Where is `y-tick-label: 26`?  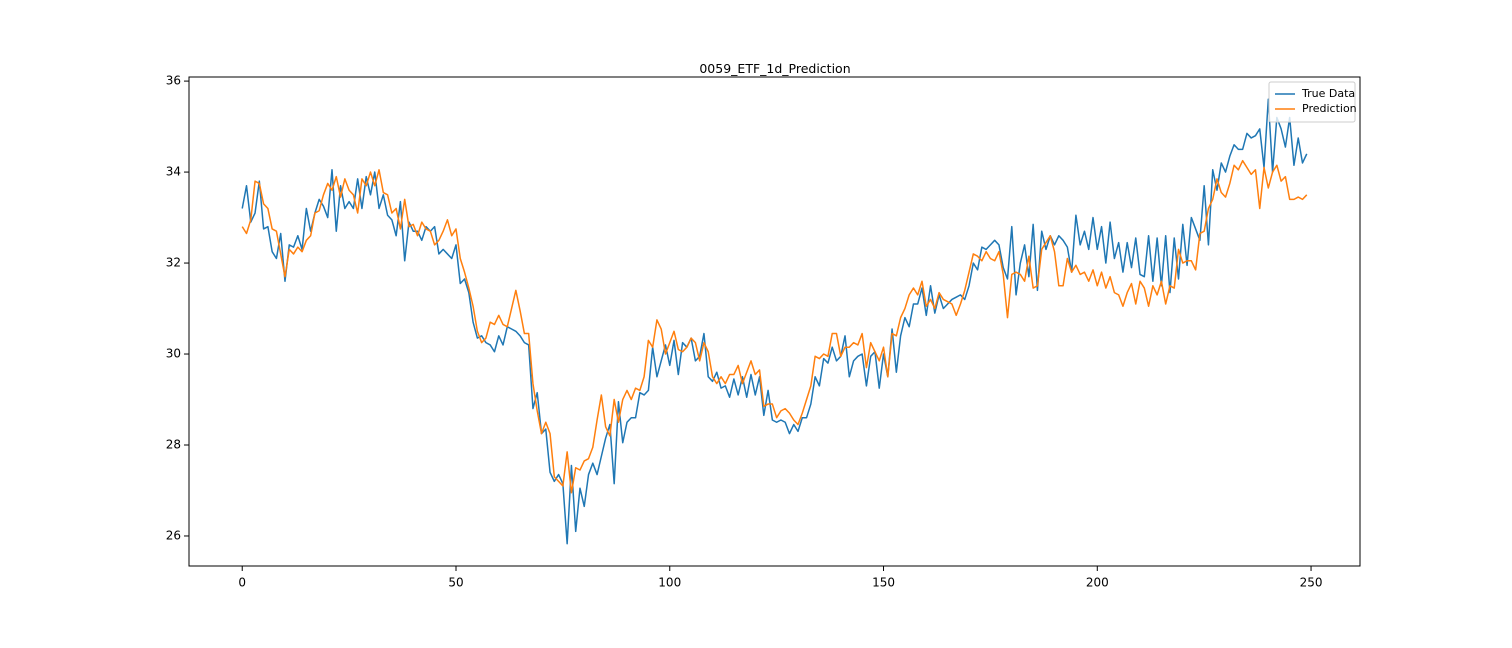
y-tick-label: 26 is located at coordinates (173, 535).